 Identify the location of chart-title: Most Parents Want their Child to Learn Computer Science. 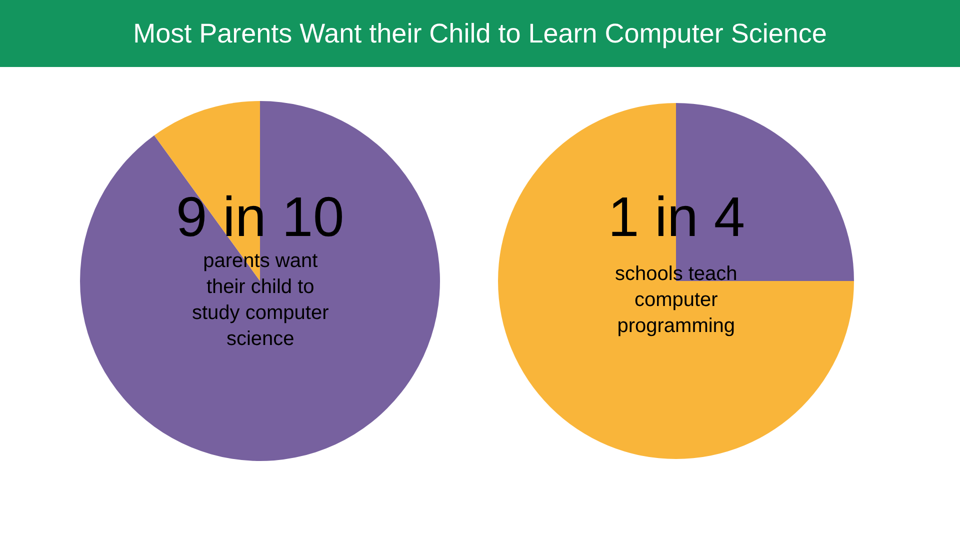
(480, 33).